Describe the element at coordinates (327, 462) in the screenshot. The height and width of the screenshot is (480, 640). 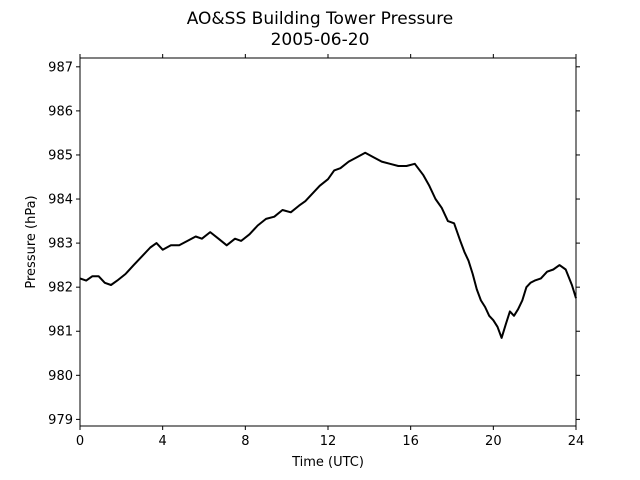
I see `x-axis-label: Time (UTC)` at that location.